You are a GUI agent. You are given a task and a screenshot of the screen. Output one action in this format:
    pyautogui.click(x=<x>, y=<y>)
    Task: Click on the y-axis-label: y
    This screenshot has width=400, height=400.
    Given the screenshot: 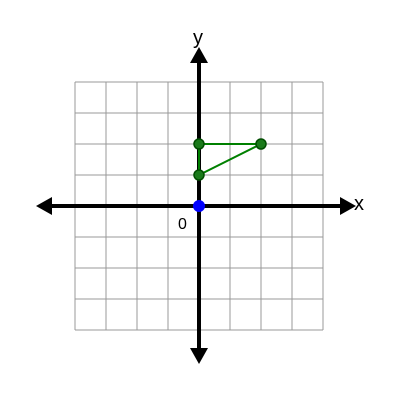 What is the action you would take?
    pyautogui.click(x=198, y=38)
    